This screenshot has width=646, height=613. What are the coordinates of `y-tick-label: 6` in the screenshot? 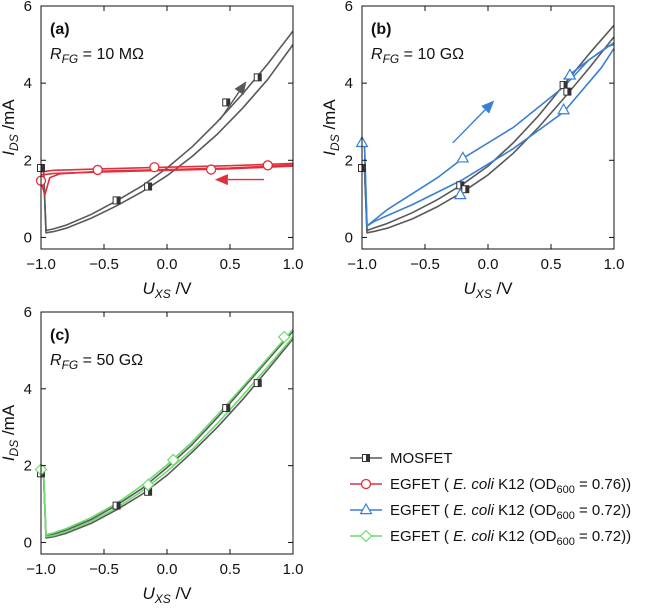 It's located at (28, 7).